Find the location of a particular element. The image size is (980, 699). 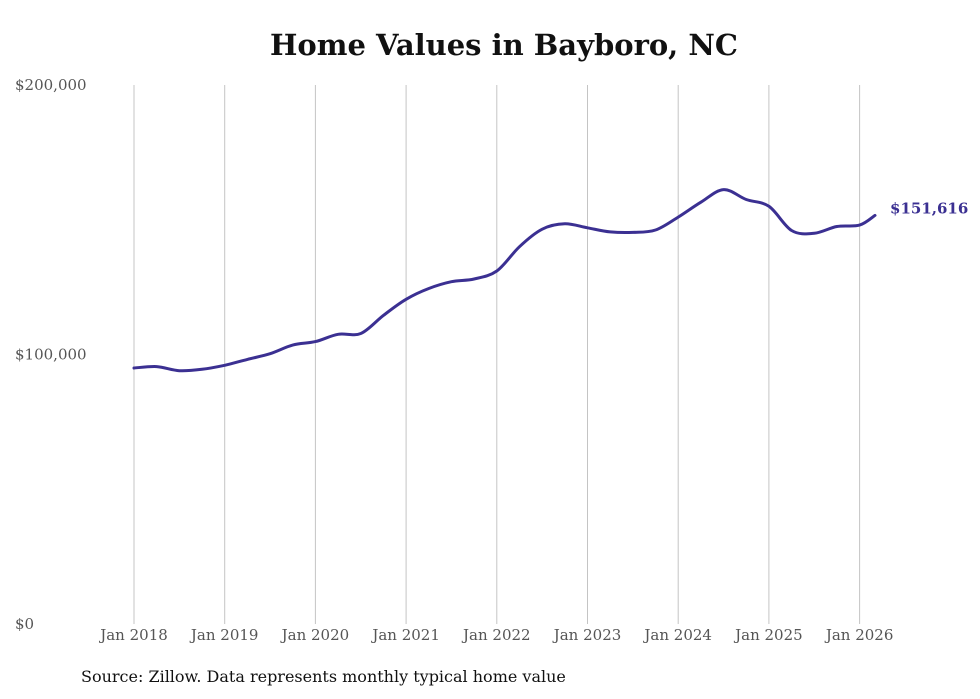

y-tick-label: $100,000 is located at coordinates (51, 355).